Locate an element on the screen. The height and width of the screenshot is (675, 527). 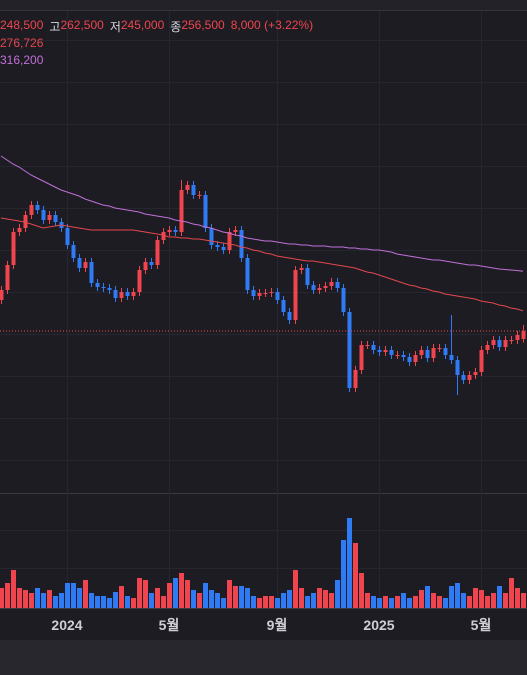
close-label: 종 is located at coordinates (176, 27).